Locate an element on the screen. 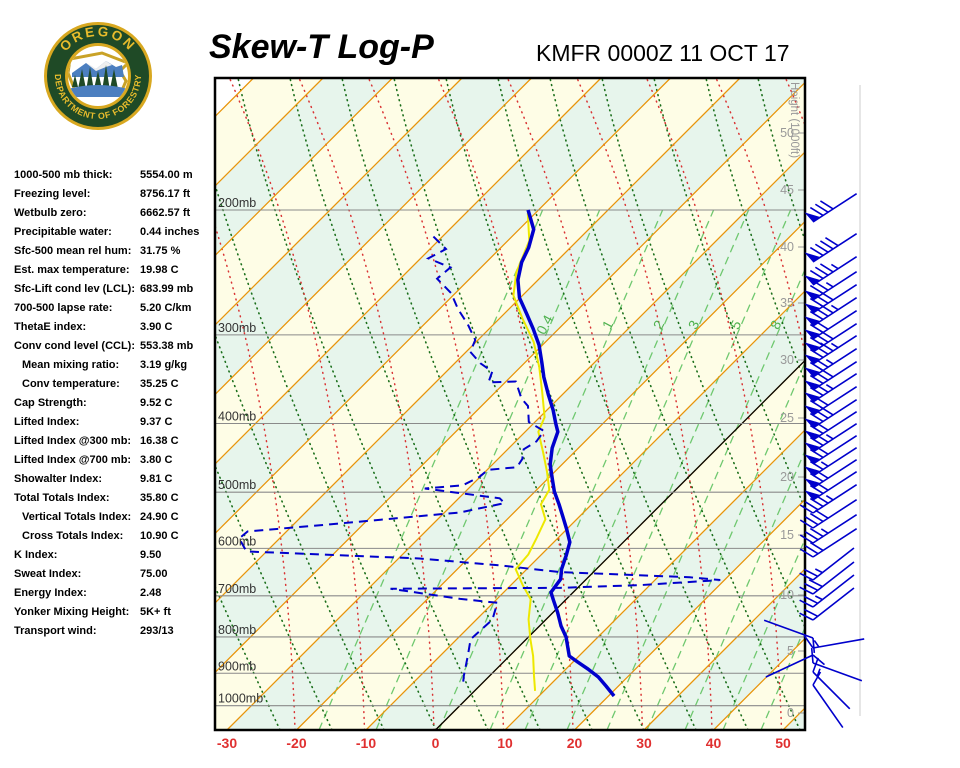 Image resolution: width=960 pixels, height=768 pixels. oregon-forestry-logo: OREGON DEPARTMENT OF FORESTRY is located at coordinates (98, 76).